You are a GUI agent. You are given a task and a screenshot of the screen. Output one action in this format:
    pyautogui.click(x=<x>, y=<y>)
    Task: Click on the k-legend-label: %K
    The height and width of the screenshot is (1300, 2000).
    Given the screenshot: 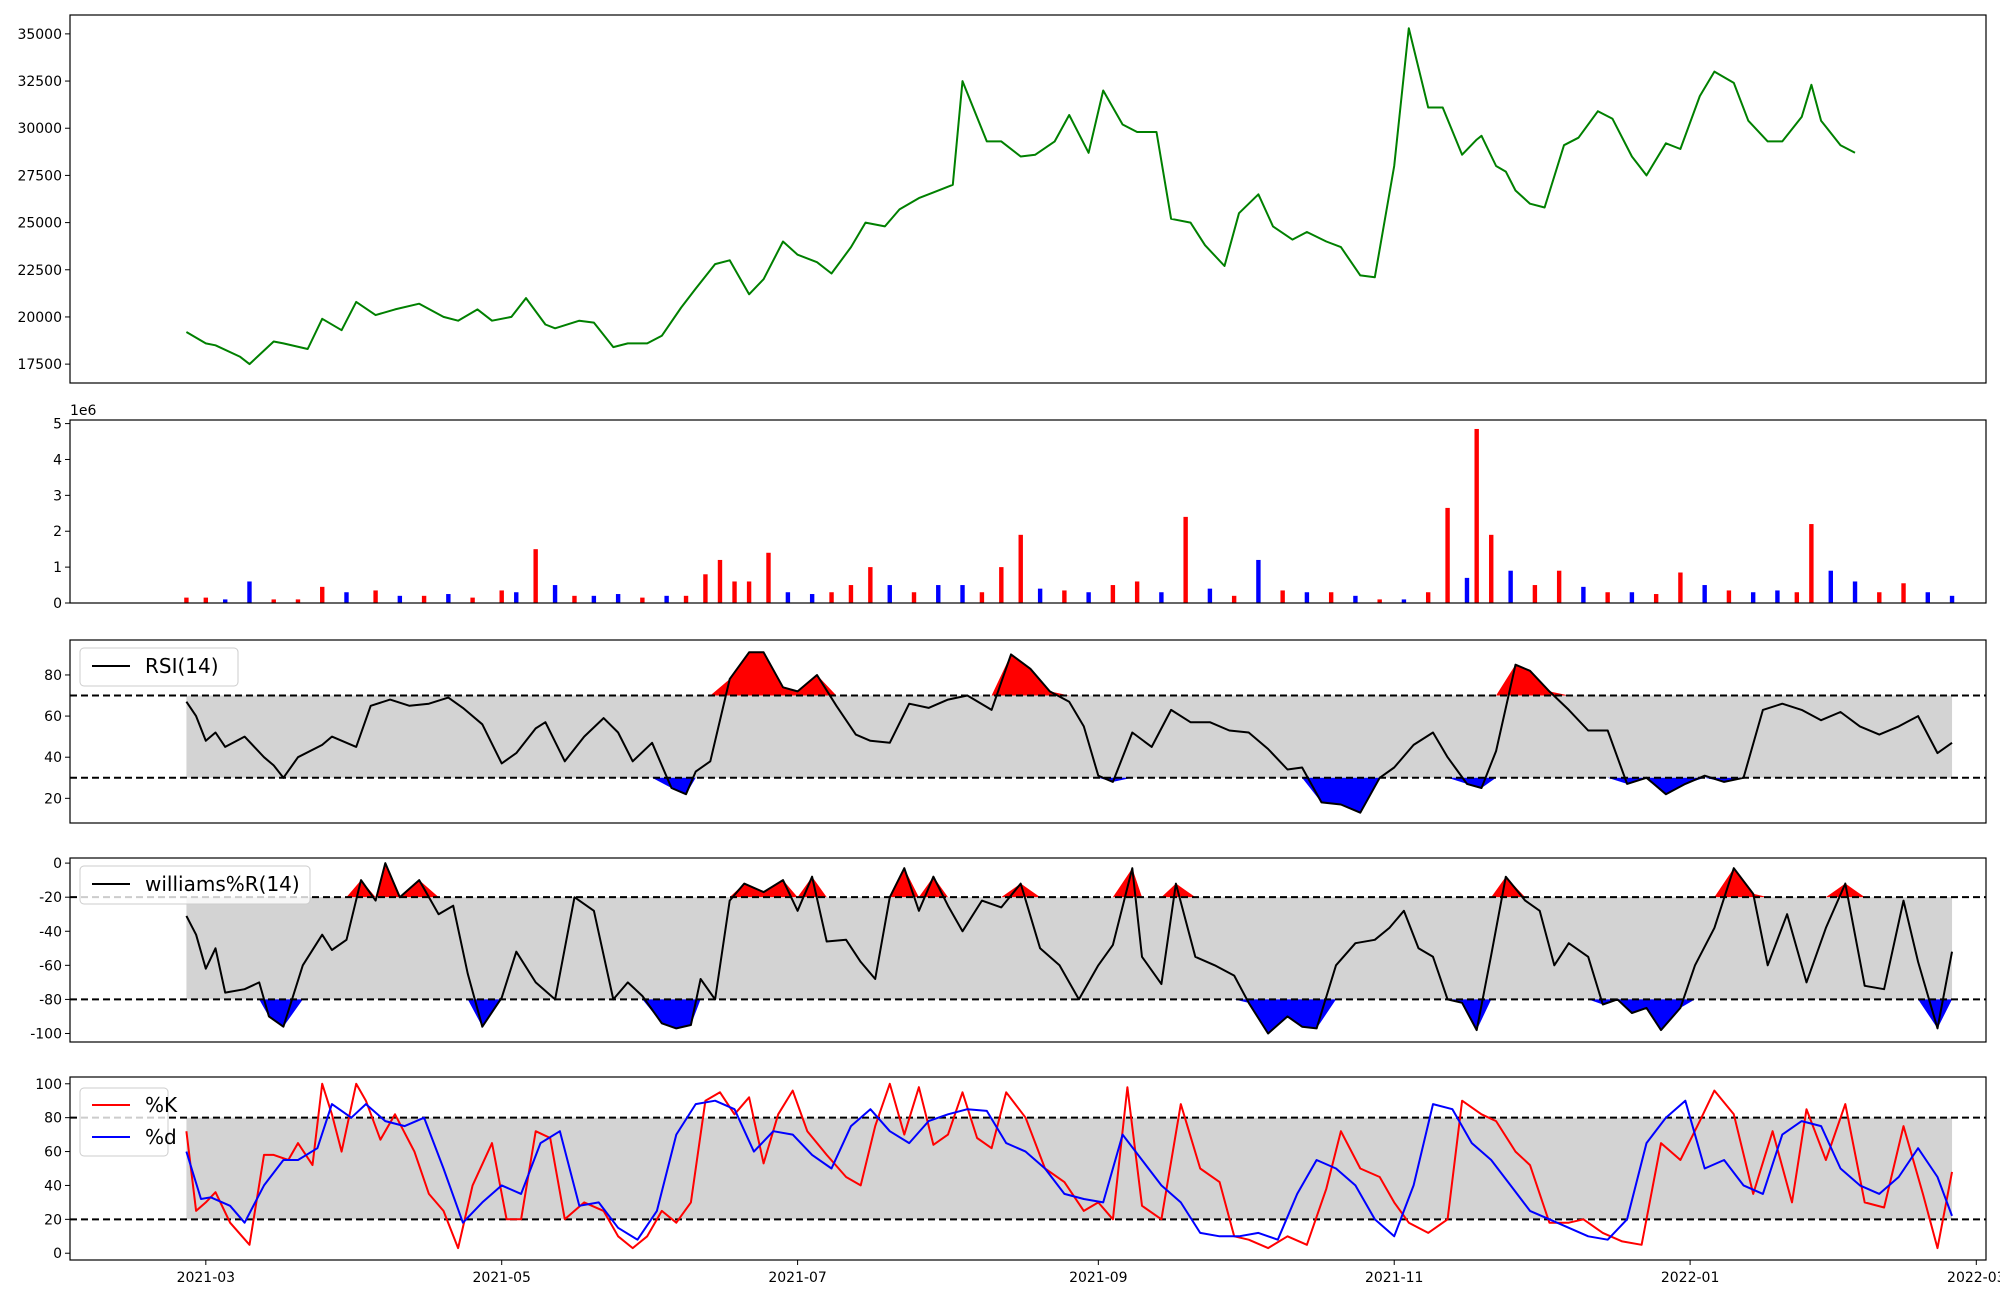 What is the action you would take?
    pyautogui.click(x=161, y=1105)
    